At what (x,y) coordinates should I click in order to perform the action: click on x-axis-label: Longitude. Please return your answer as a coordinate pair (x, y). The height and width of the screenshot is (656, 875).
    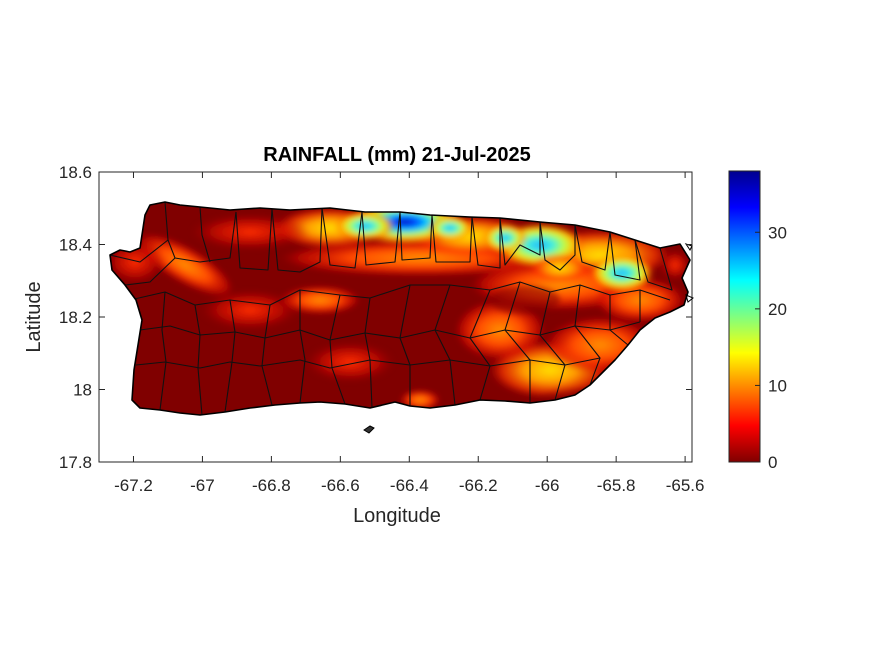
    Looking at the image, I should click on (397, 516).